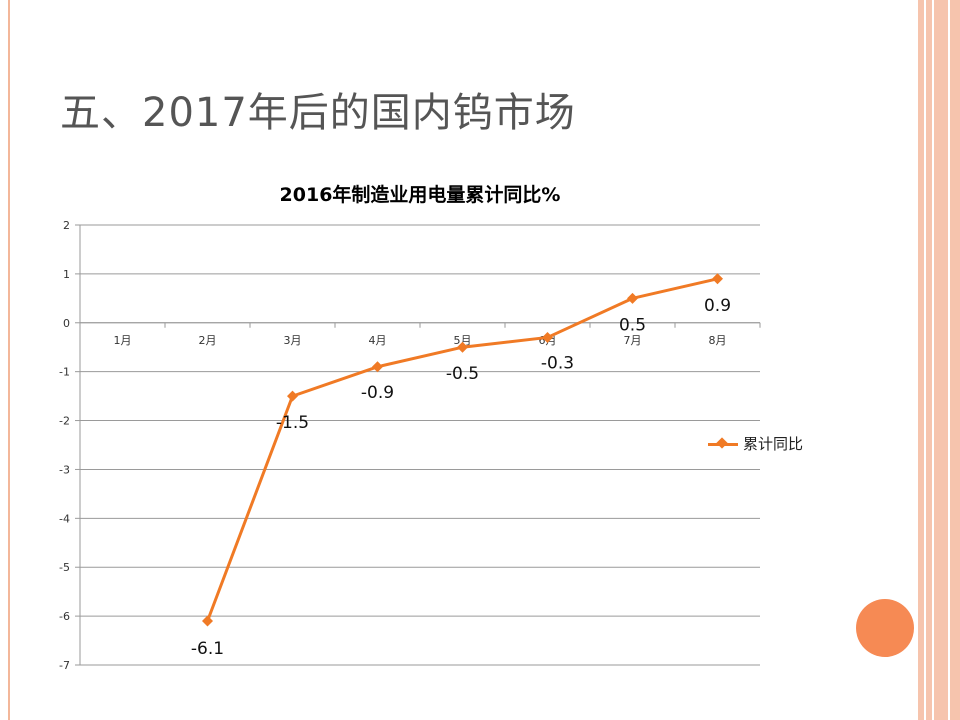 Image resolution: width=960 pixels, height=720 pixels. What do you see at coordinates (123, 340) in the screenshot?
I see `x-tick-label: 1月` at bounding box center [123, 340].